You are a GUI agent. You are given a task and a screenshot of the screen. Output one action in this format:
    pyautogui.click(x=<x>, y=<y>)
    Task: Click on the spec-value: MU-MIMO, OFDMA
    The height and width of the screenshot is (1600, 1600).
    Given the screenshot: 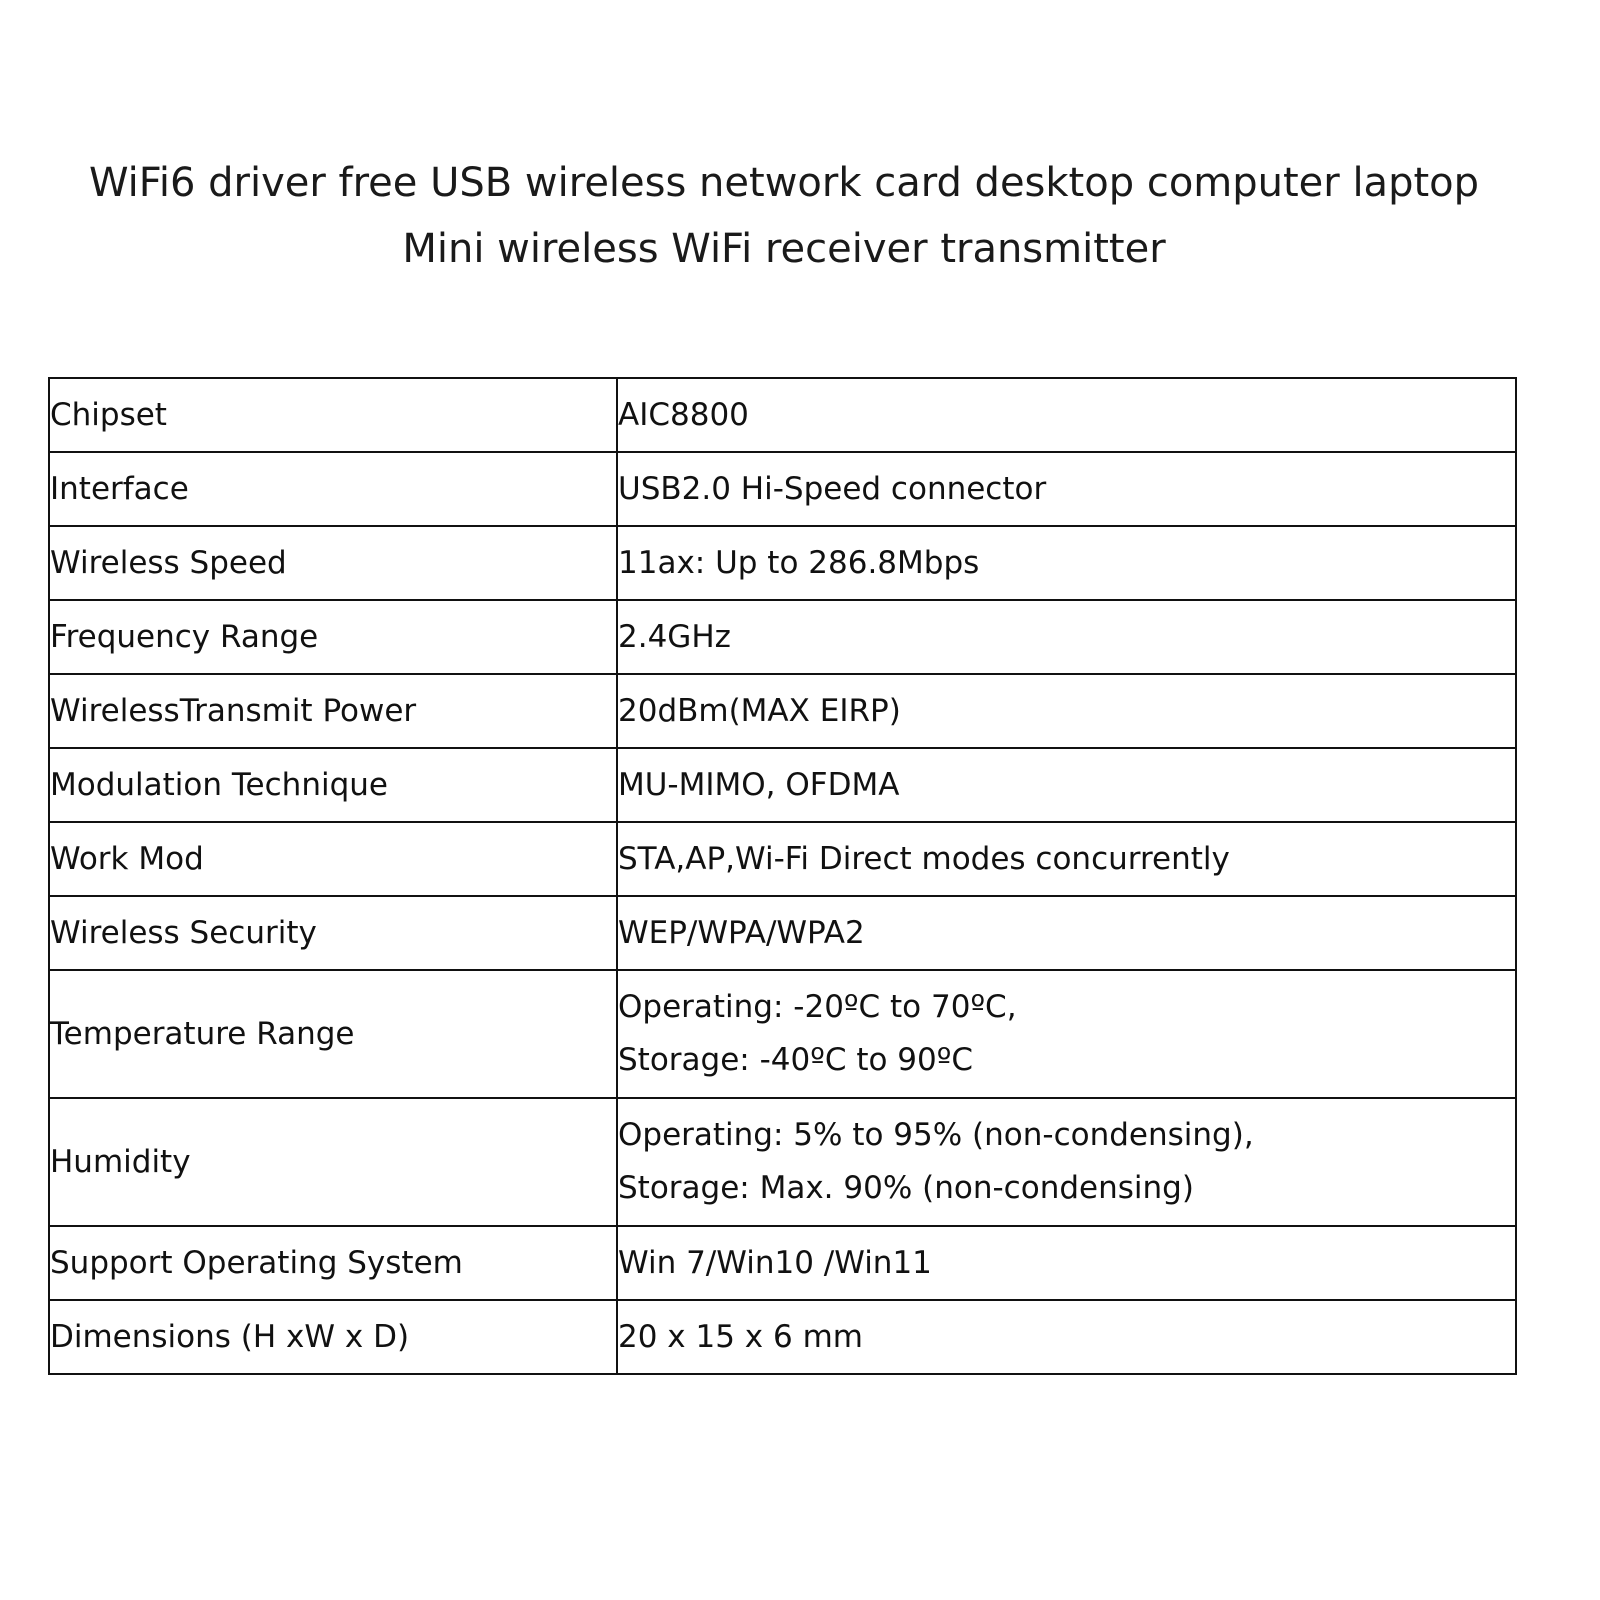 What is the action you would take?
    pyautogui.click(x=1066, y=785)
    